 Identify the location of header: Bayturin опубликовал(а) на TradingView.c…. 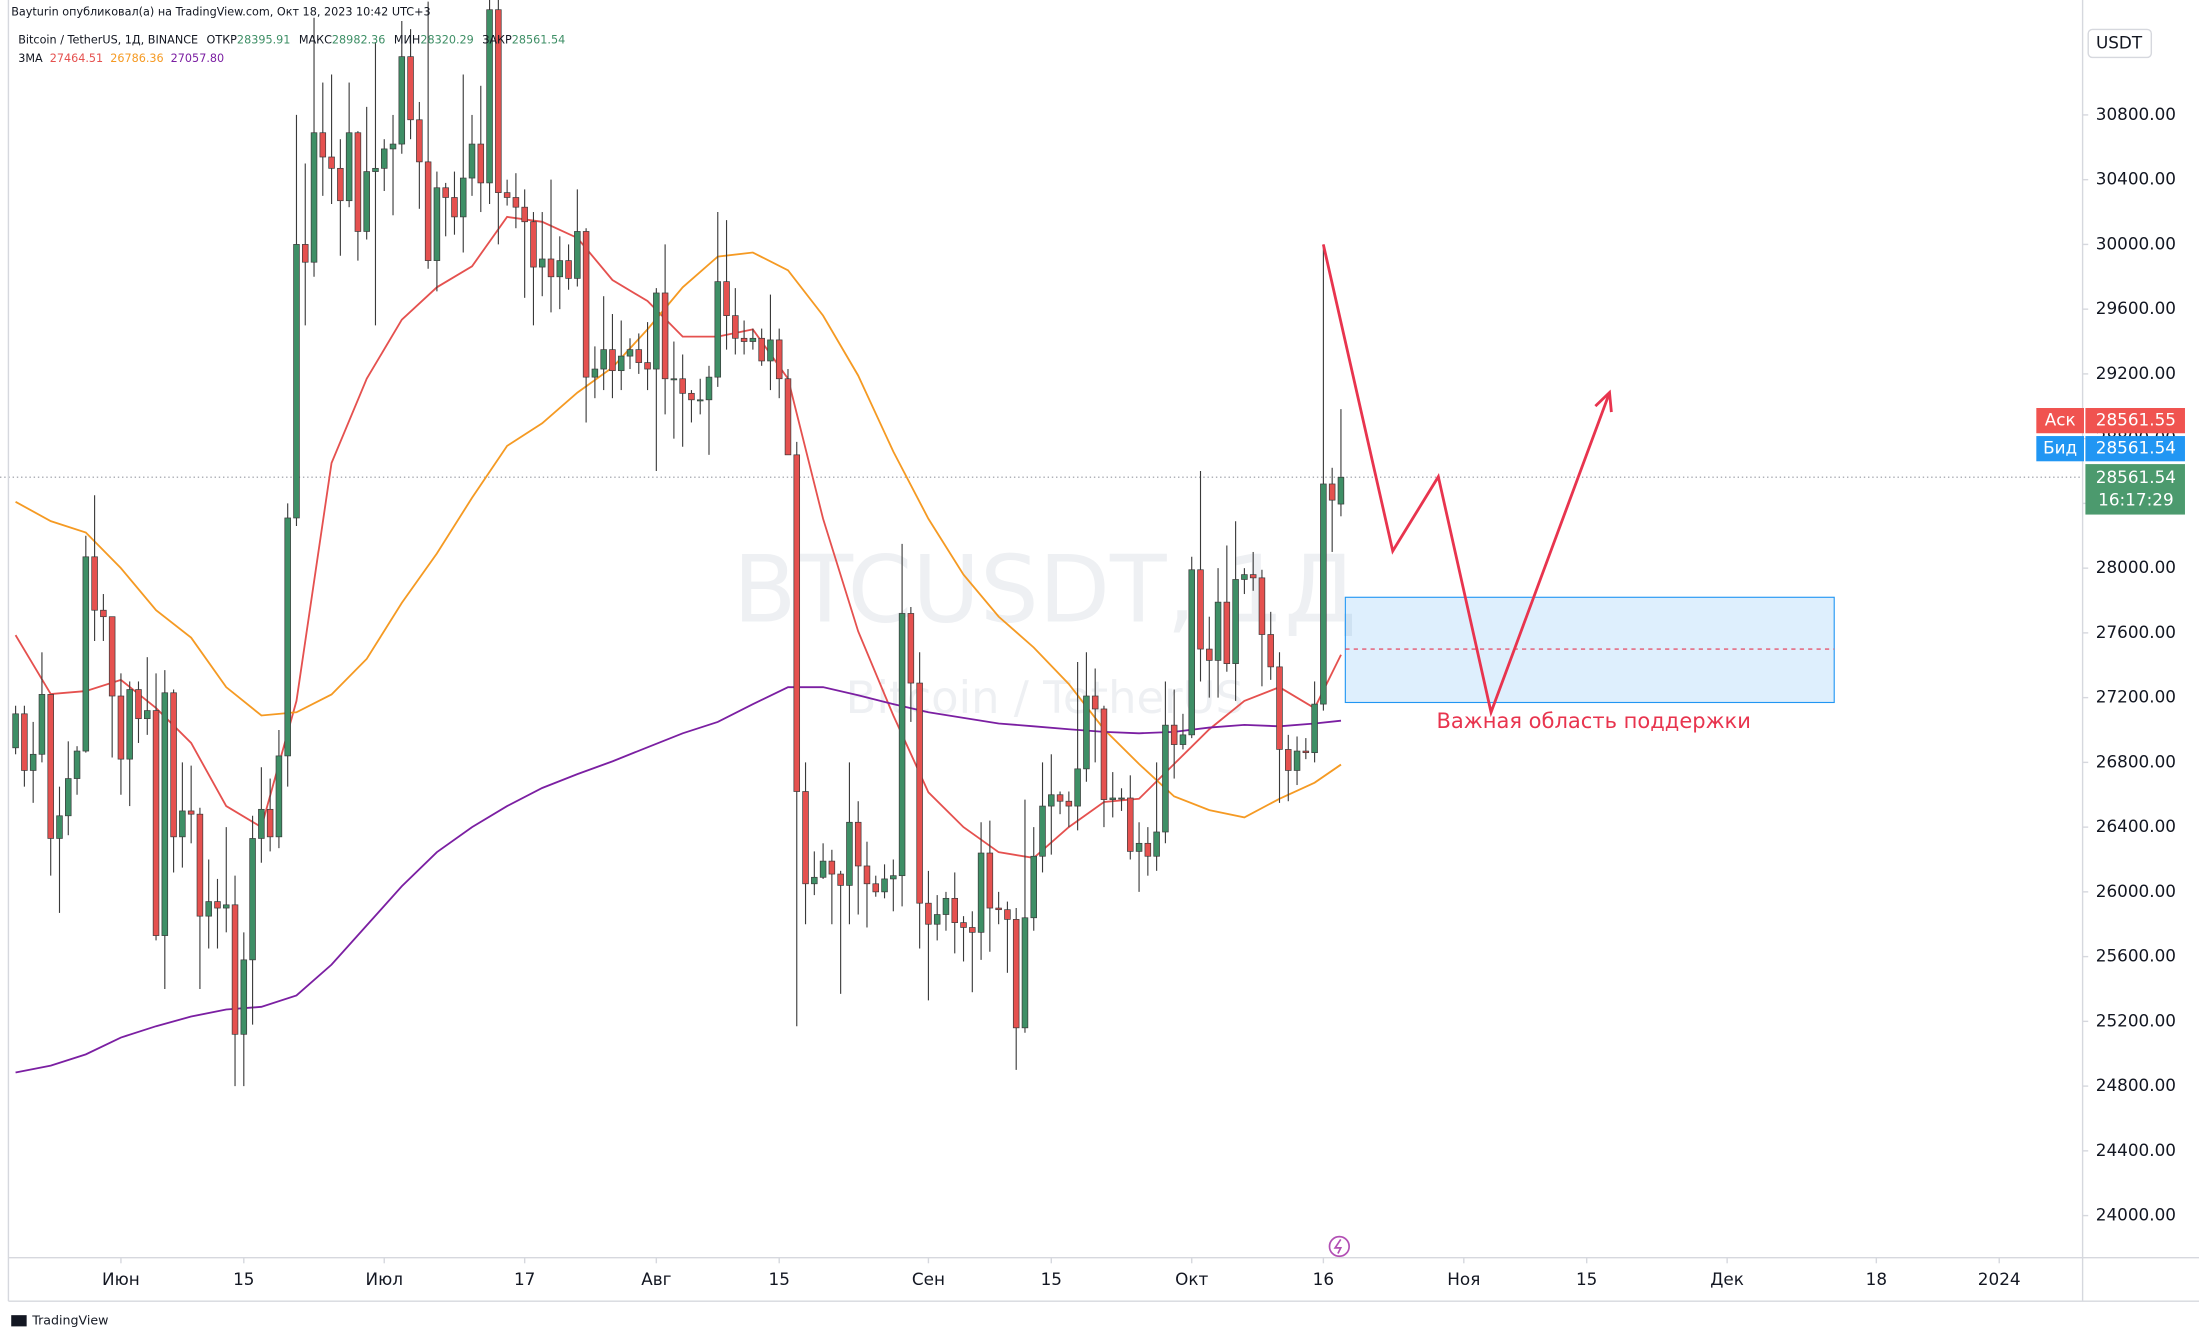
(220, 12).